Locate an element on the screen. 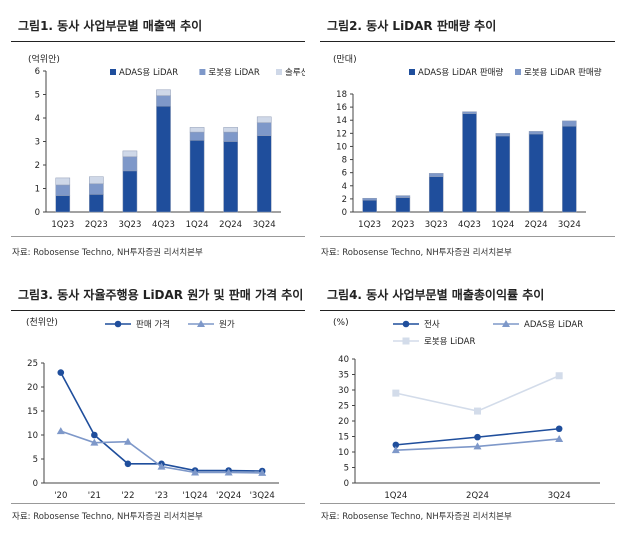 The image size is (627, 547). chart3-series-line is located at coordinates (161, 422).